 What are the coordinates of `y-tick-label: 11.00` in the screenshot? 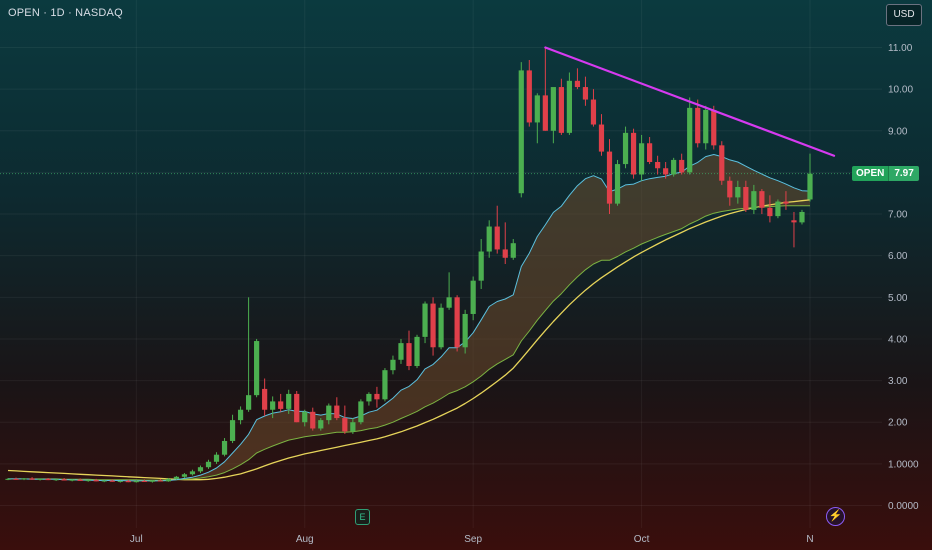 It's located at (900, 48).